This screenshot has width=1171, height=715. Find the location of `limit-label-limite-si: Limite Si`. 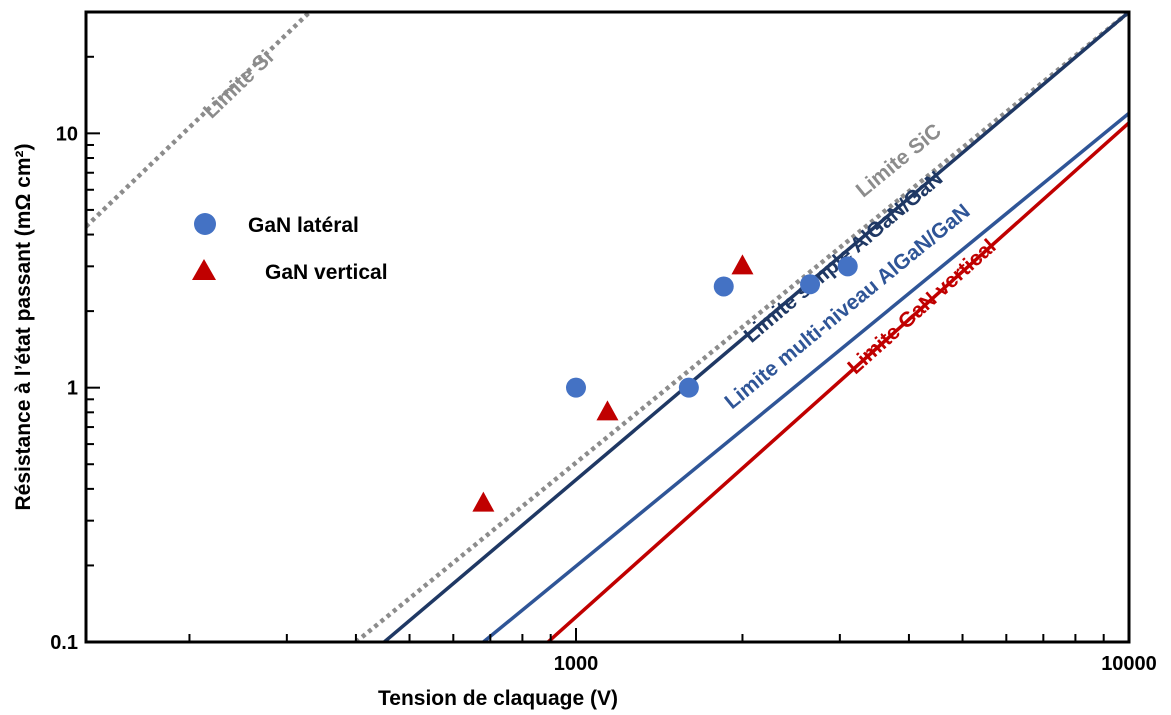

limit-label-limite-si: Limite Si is located at coordinates (238, 84).